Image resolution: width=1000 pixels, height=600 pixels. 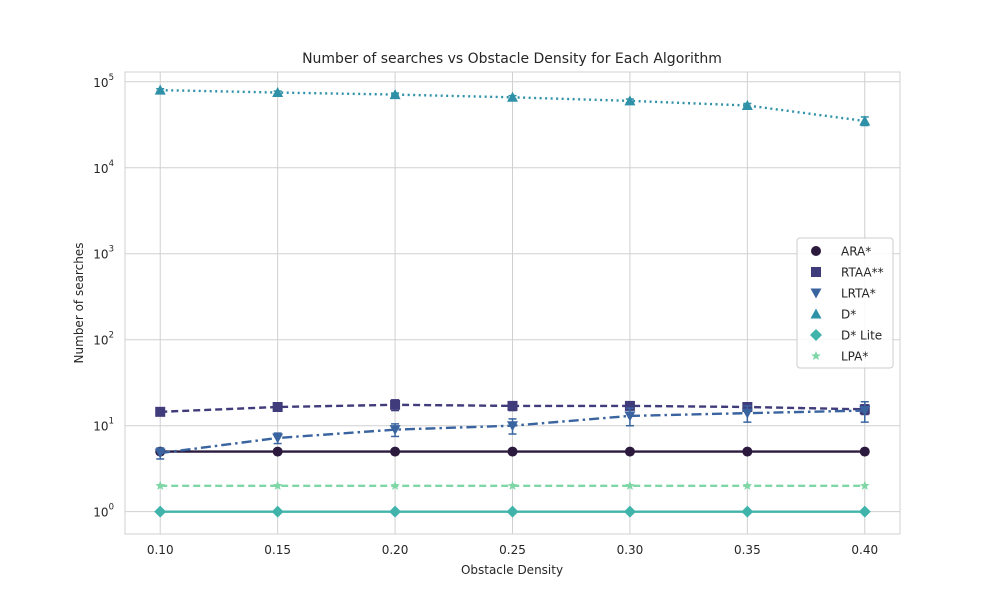 I want to click on x-axis-title: Obstacle Density, so click(x=512, y=570).